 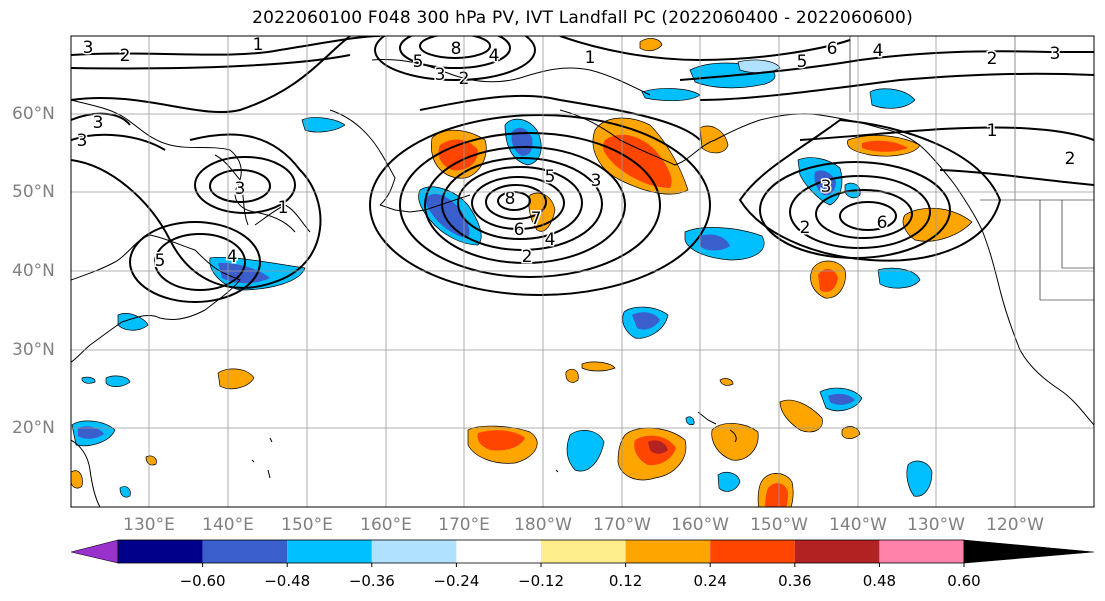 I want to click on contour-label: 7, so click(x=536, y=219).